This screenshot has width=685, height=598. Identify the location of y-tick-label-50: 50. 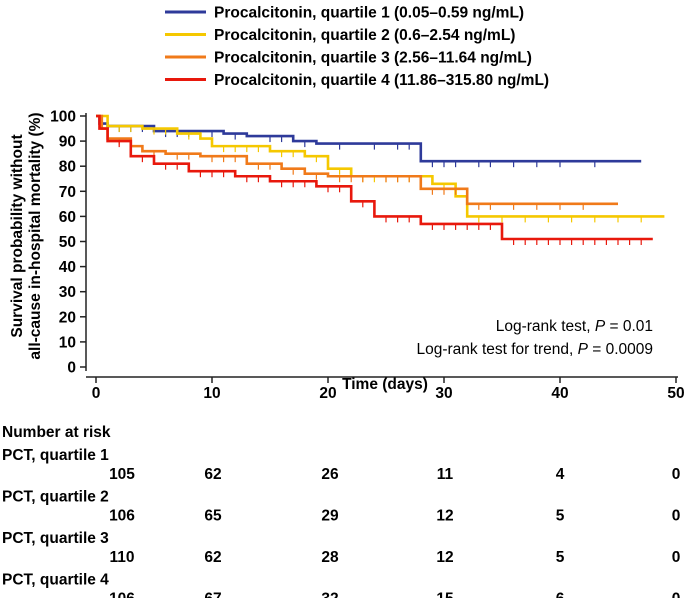
(67, 242).